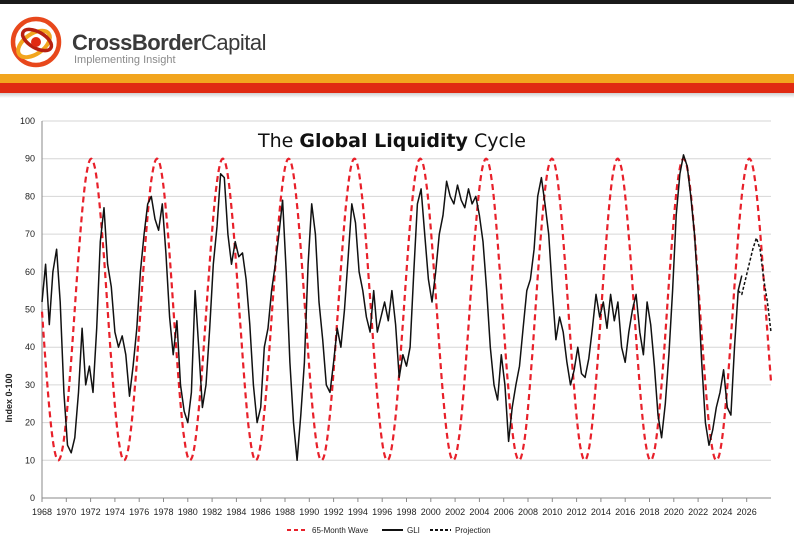  I want to click on y-tick-label: 90, so click(30, 159).